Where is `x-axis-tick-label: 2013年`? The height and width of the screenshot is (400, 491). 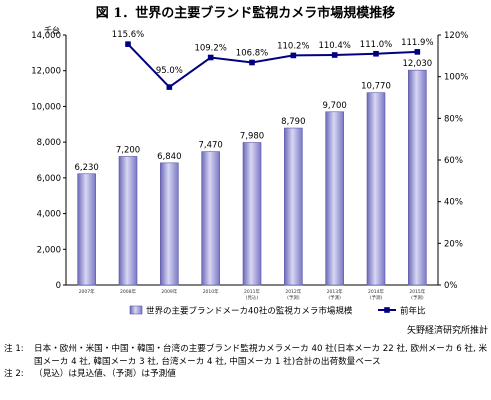
x-axis-tick-label: 2013年 is located at coordinates (335, 291).